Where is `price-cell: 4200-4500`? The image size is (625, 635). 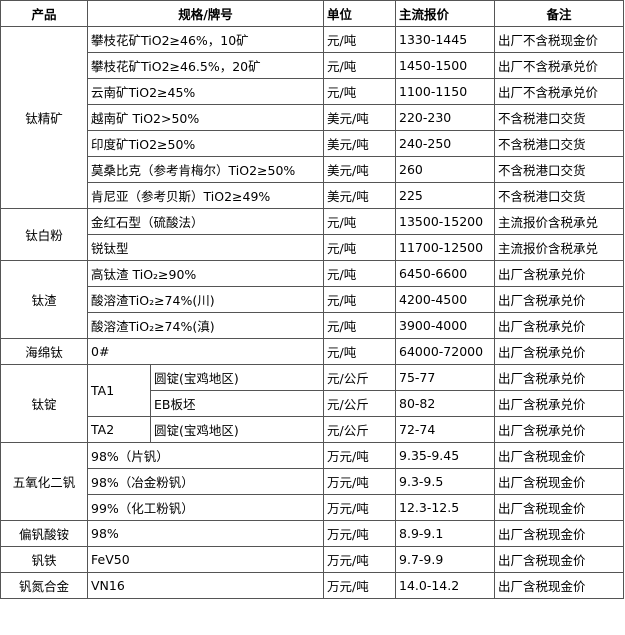 price-cell: 4200-4500 is located at coordinates (445, 299).